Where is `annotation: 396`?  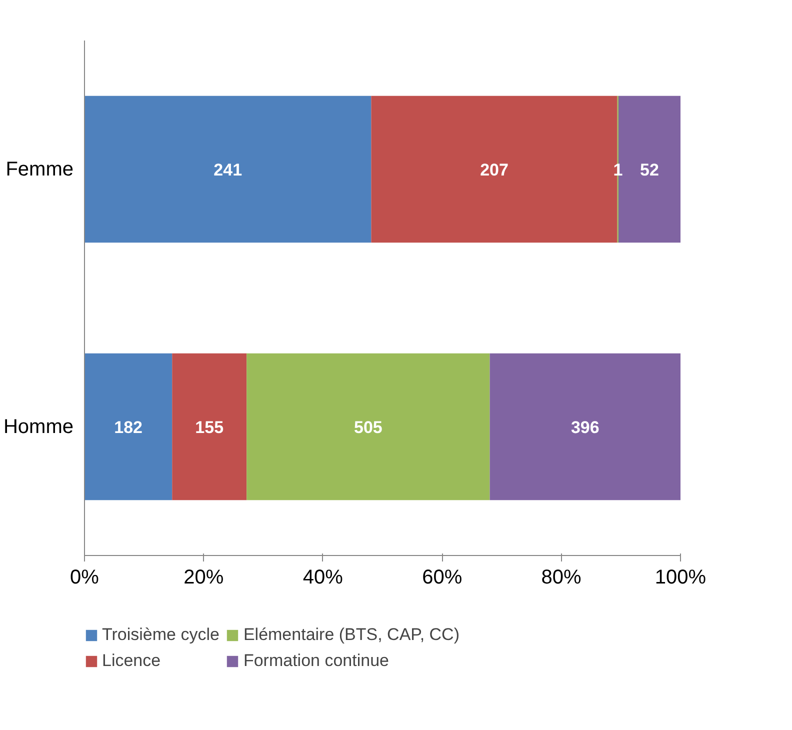
annotation: 396 is located at coordinates (585, 427).